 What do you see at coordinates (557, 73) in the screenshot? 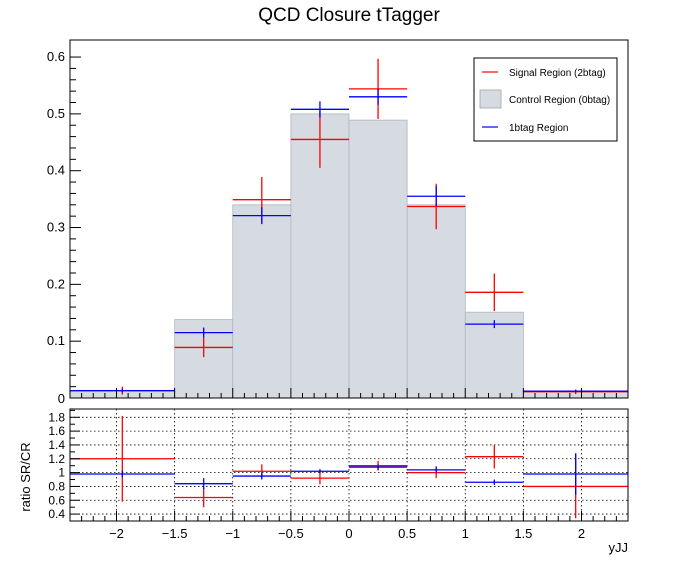
I see `legend-signal-label: Signal Region (2btag)` at bounding box center [557, 73].